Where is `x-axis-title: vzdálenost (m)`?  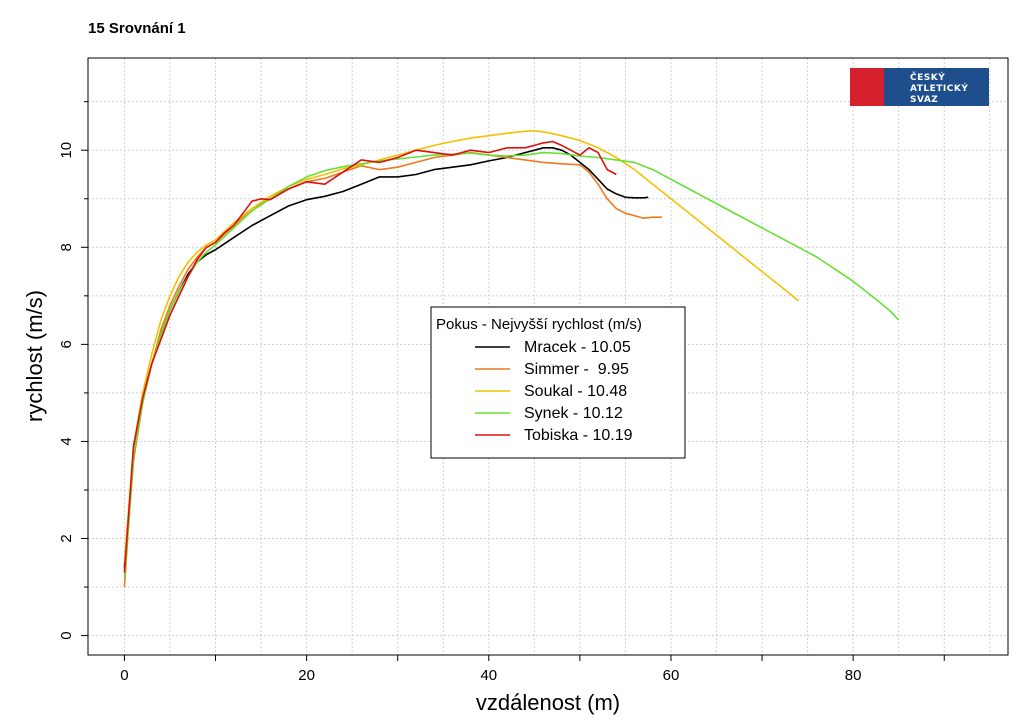 x-axis-title: vzdálenost (m) is located at coordinates (548, 702).